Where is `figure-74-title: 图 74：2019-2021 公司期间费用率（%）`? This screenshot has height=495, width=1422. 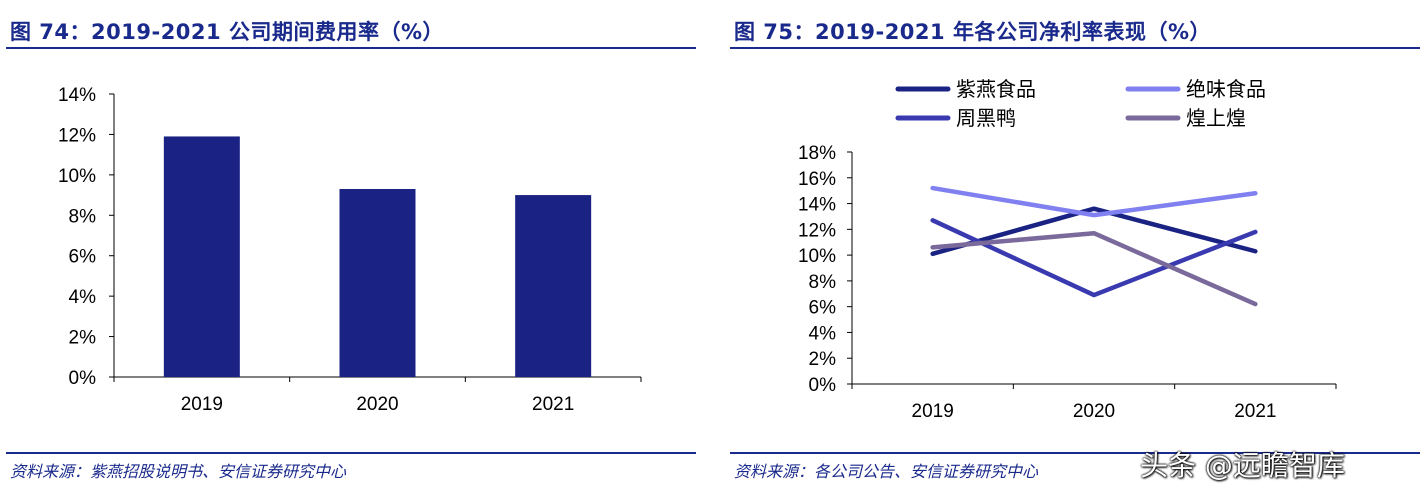
figure-74-title: 图 74：2019-2021 公司期间费用率（%） is located at coordinates (227, 32).